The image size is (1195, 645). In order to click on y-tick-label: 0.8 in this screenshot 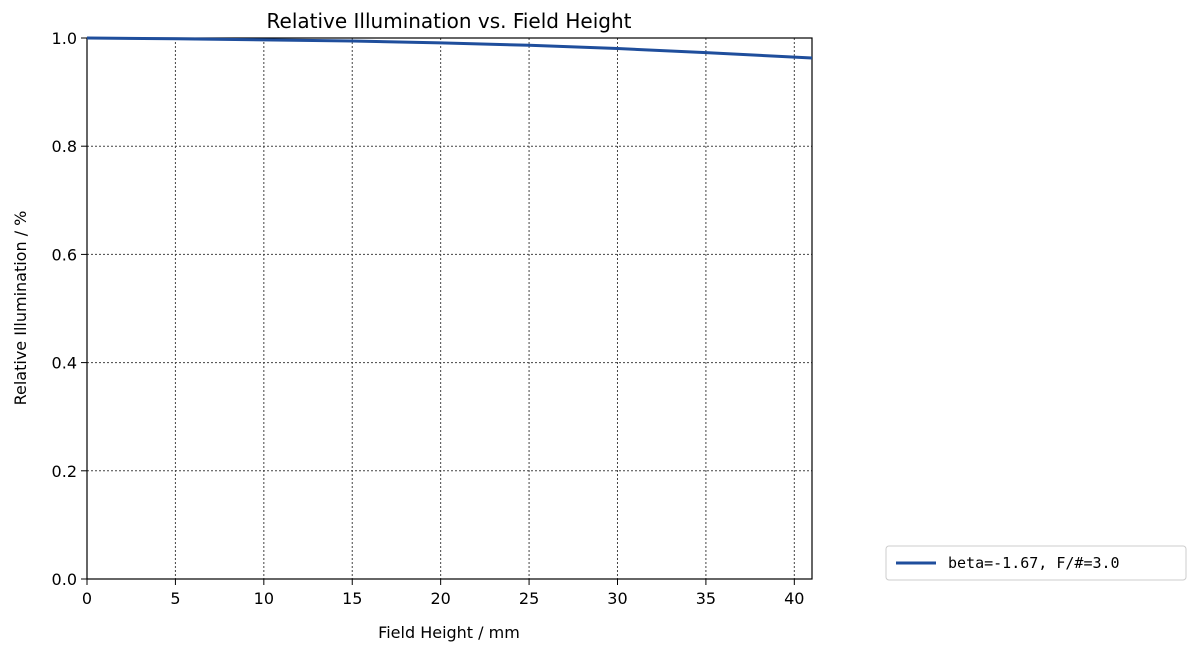, I will do `click(64, 146)`.